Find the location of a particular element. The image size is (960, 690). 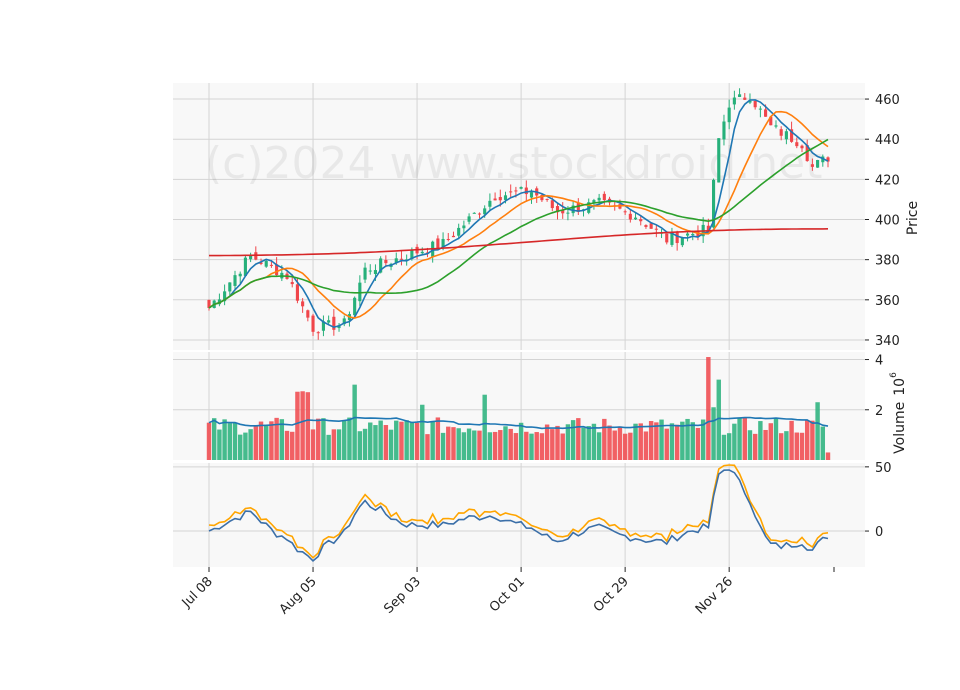

volume-ma-line is located at coordinates (518, 423).